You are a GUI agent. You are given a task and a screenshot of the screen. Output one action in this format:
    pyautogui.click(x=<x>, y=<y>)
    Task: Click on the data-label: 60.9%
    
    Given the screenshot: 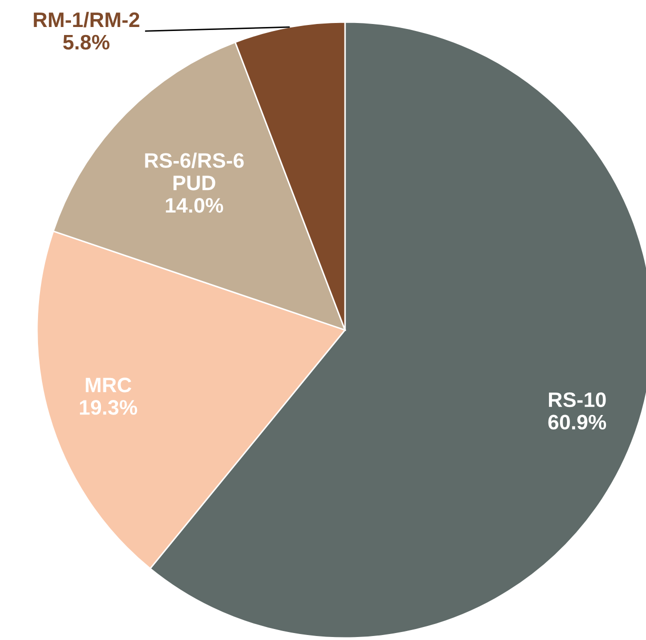 What is the action you would take?
    pyautogui.click(x=577, y=422)
    